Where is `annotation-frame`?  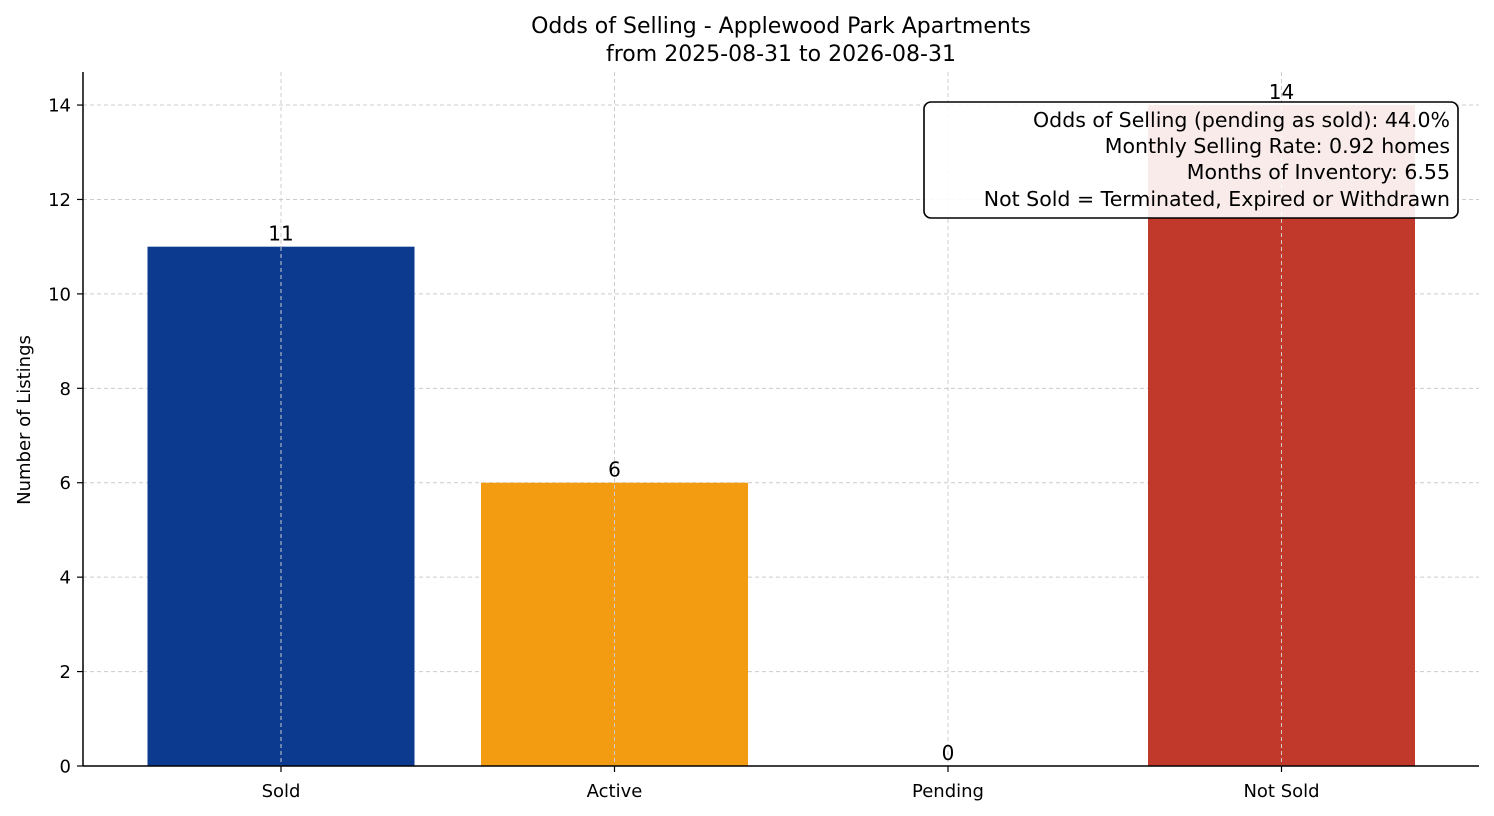 annotation-frame is located at coordinates (1191, 160).